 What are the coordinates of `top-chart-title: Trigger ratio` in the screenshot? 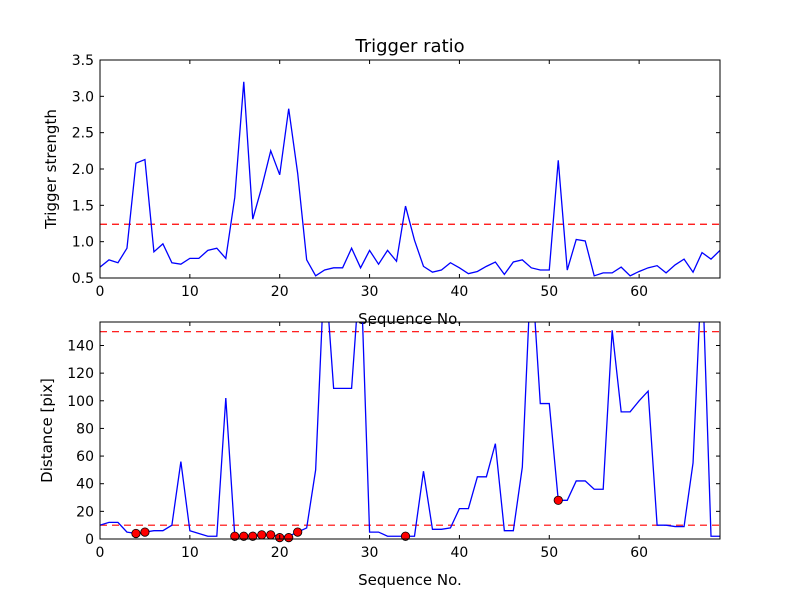 It's located at (409, 46).